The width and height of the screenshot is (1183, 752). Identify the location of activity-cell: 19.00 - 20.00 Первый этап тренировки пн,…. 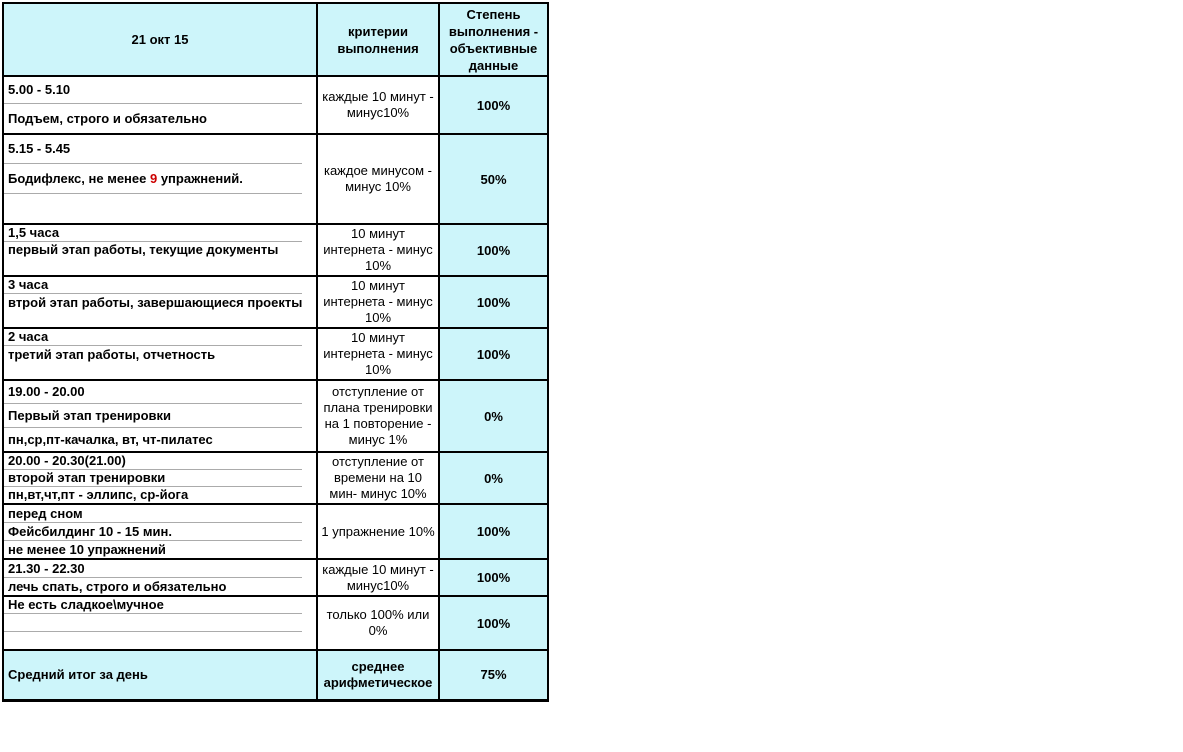
(160, 416).